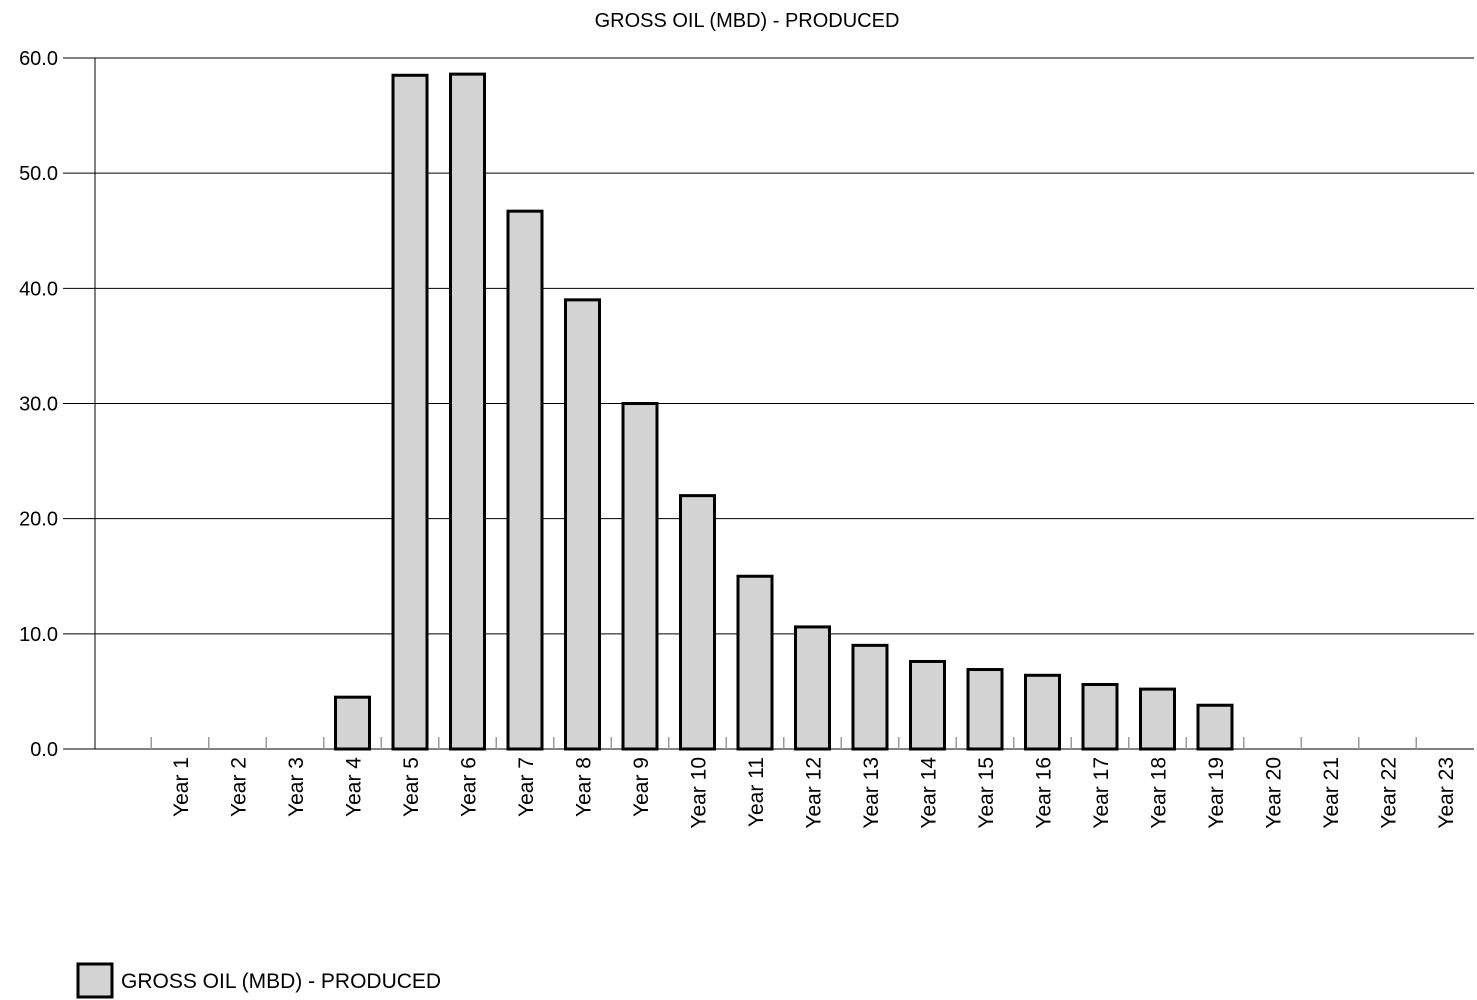  Describe the element at coordinates (354, 787) in the screenshot. I see `x-tick-label: Year 4` at that location.